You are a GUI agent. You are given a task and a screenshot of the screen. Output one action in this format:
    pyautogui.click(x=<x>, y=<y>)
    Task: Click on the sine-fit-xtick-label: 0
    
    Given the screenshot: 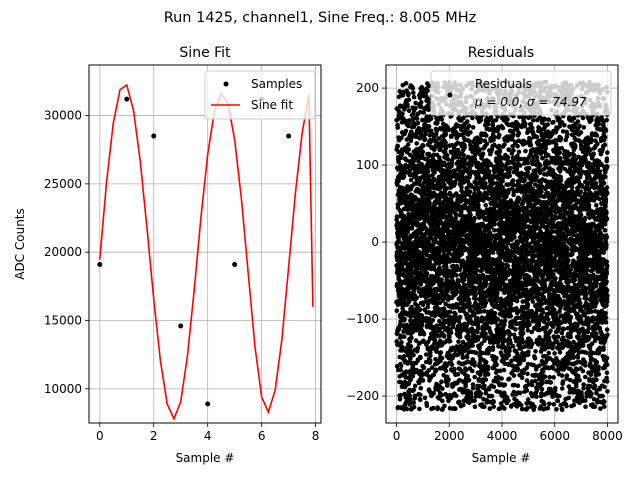 What is the action you would take?
    pyautogui.click(x=100, y=436)
    